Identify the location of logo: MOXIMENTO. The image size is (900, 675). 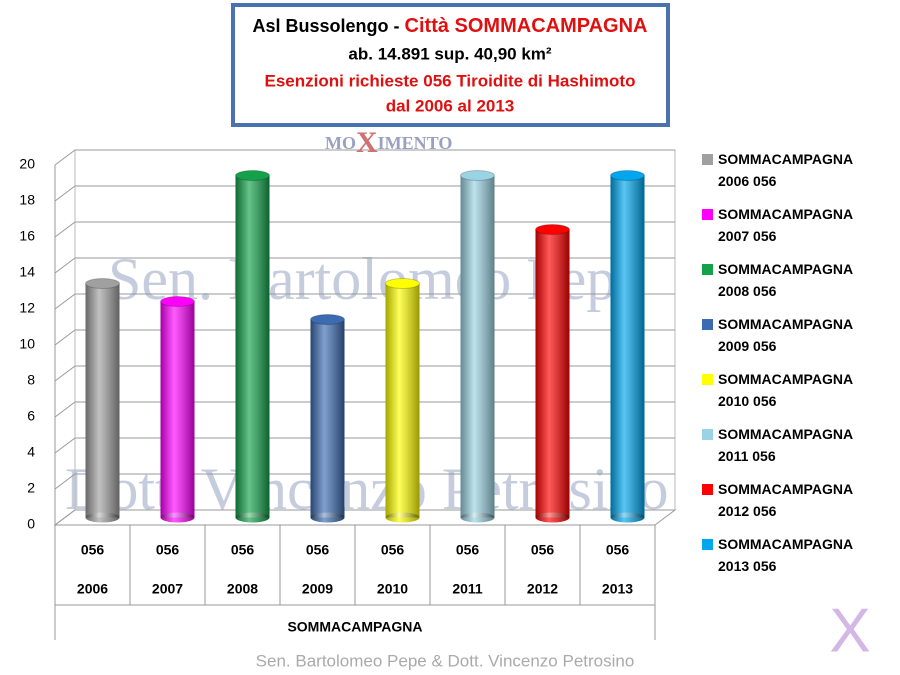
(388, 142).